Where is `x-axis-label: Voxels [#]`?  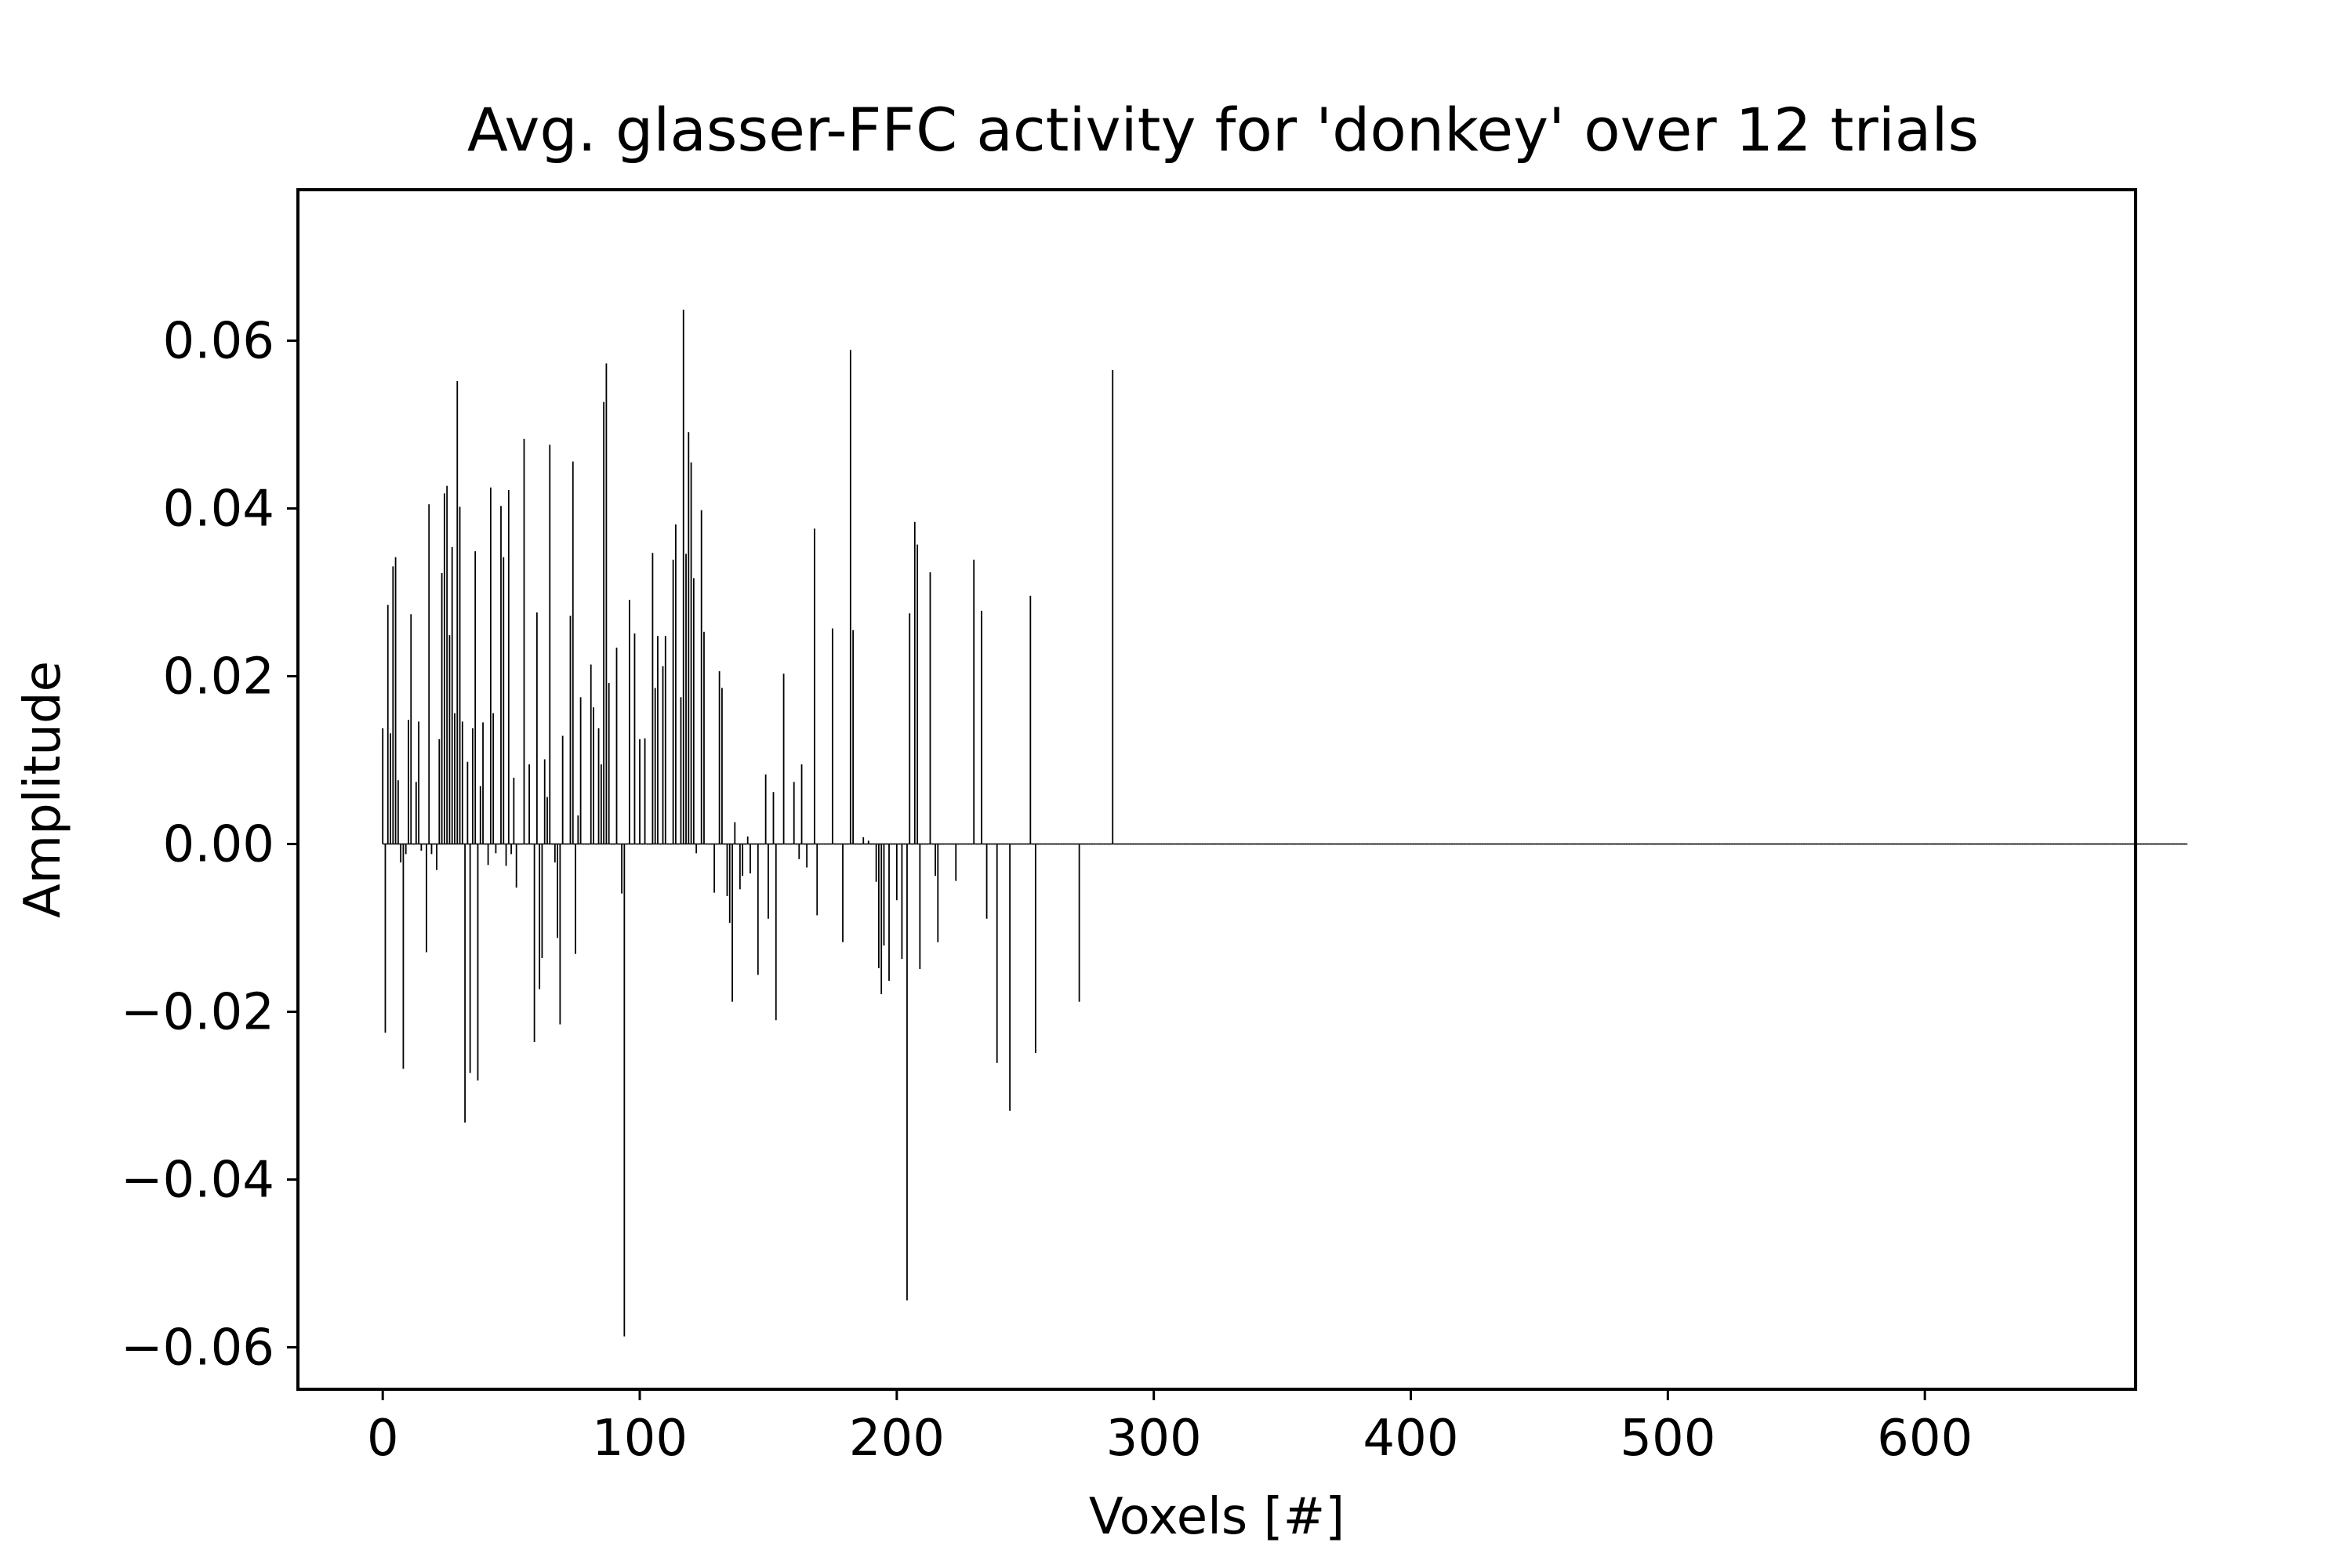
x-axis-label: Voxels [#] is located at coordinates (1217, 1517).